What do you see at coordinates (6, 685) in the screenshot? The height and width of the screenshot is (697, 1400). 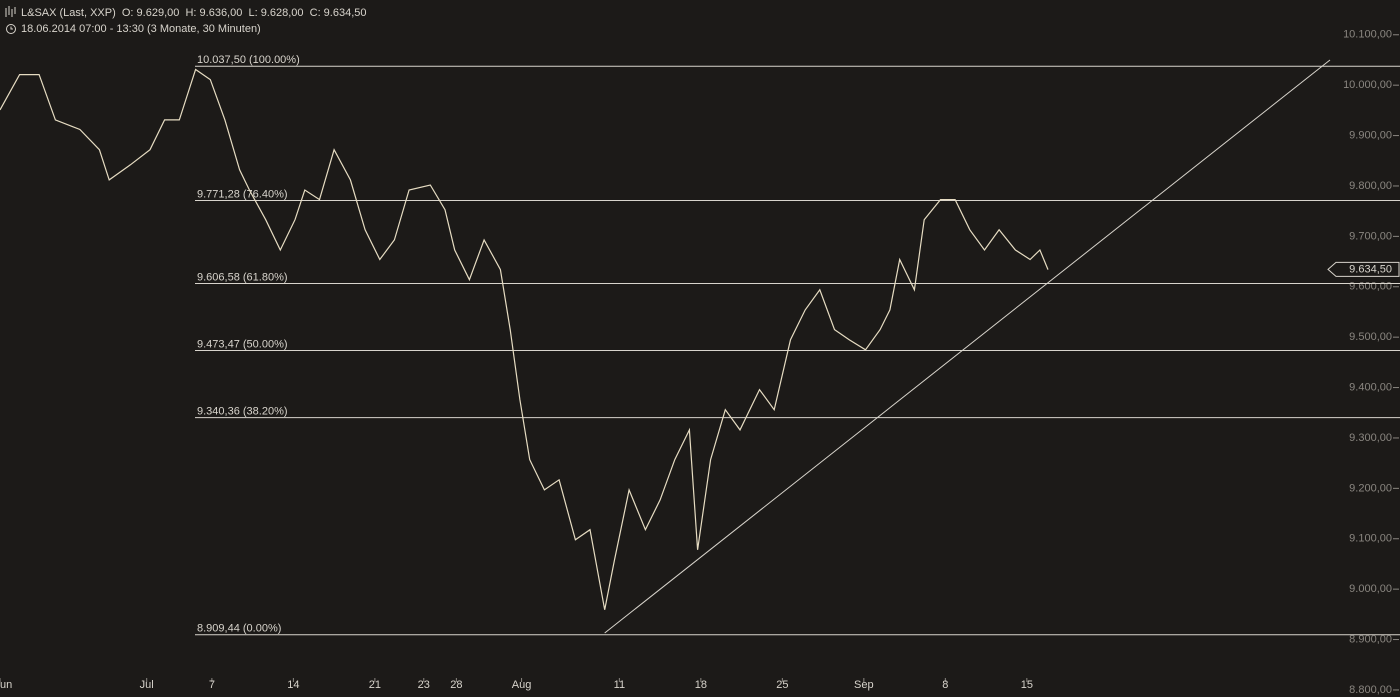 I see `x-tick-label: un` at bounding box center [6, 685].